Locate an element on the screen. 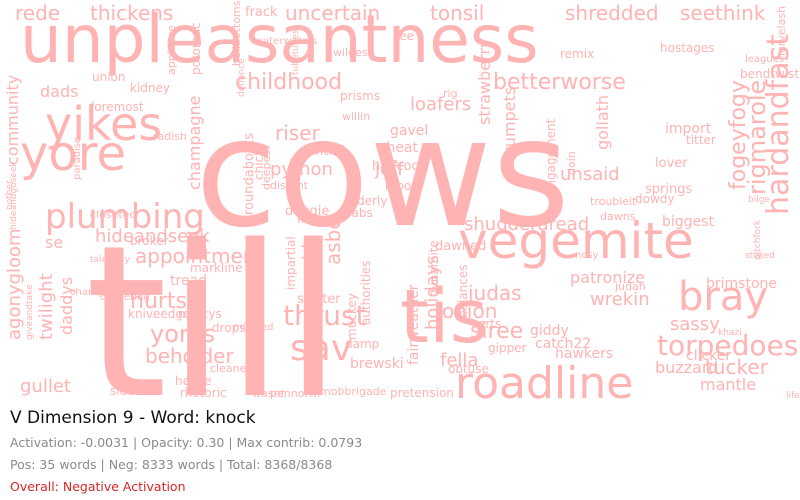 This screenshot has width=800, height=500. cloud-word: hence is located at coordinates (193, 381).